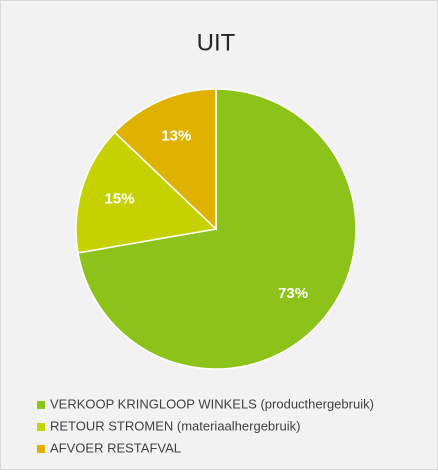  What do you see at coordinates (120, 199) in the screenshot?
I see `data-label: 15%` at bounding box center [120, 199].